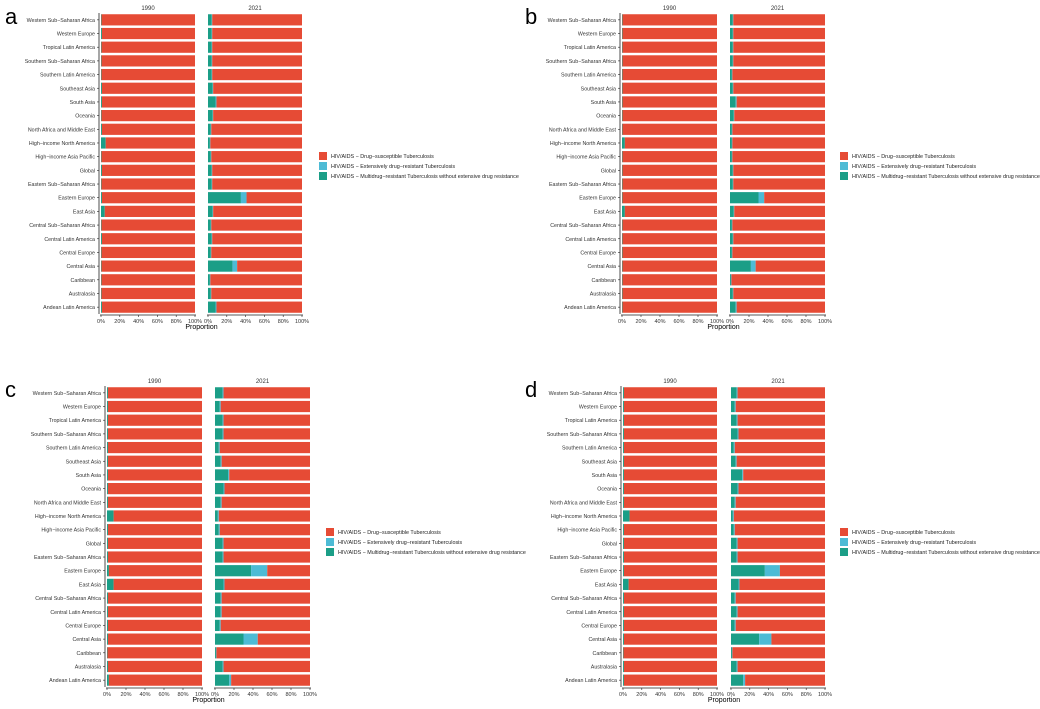 The height and width of the screenshot is (709, 1040). Describe the element at coordinates (87, 171) in the screenshot. I see `category-label: Global` at that location.